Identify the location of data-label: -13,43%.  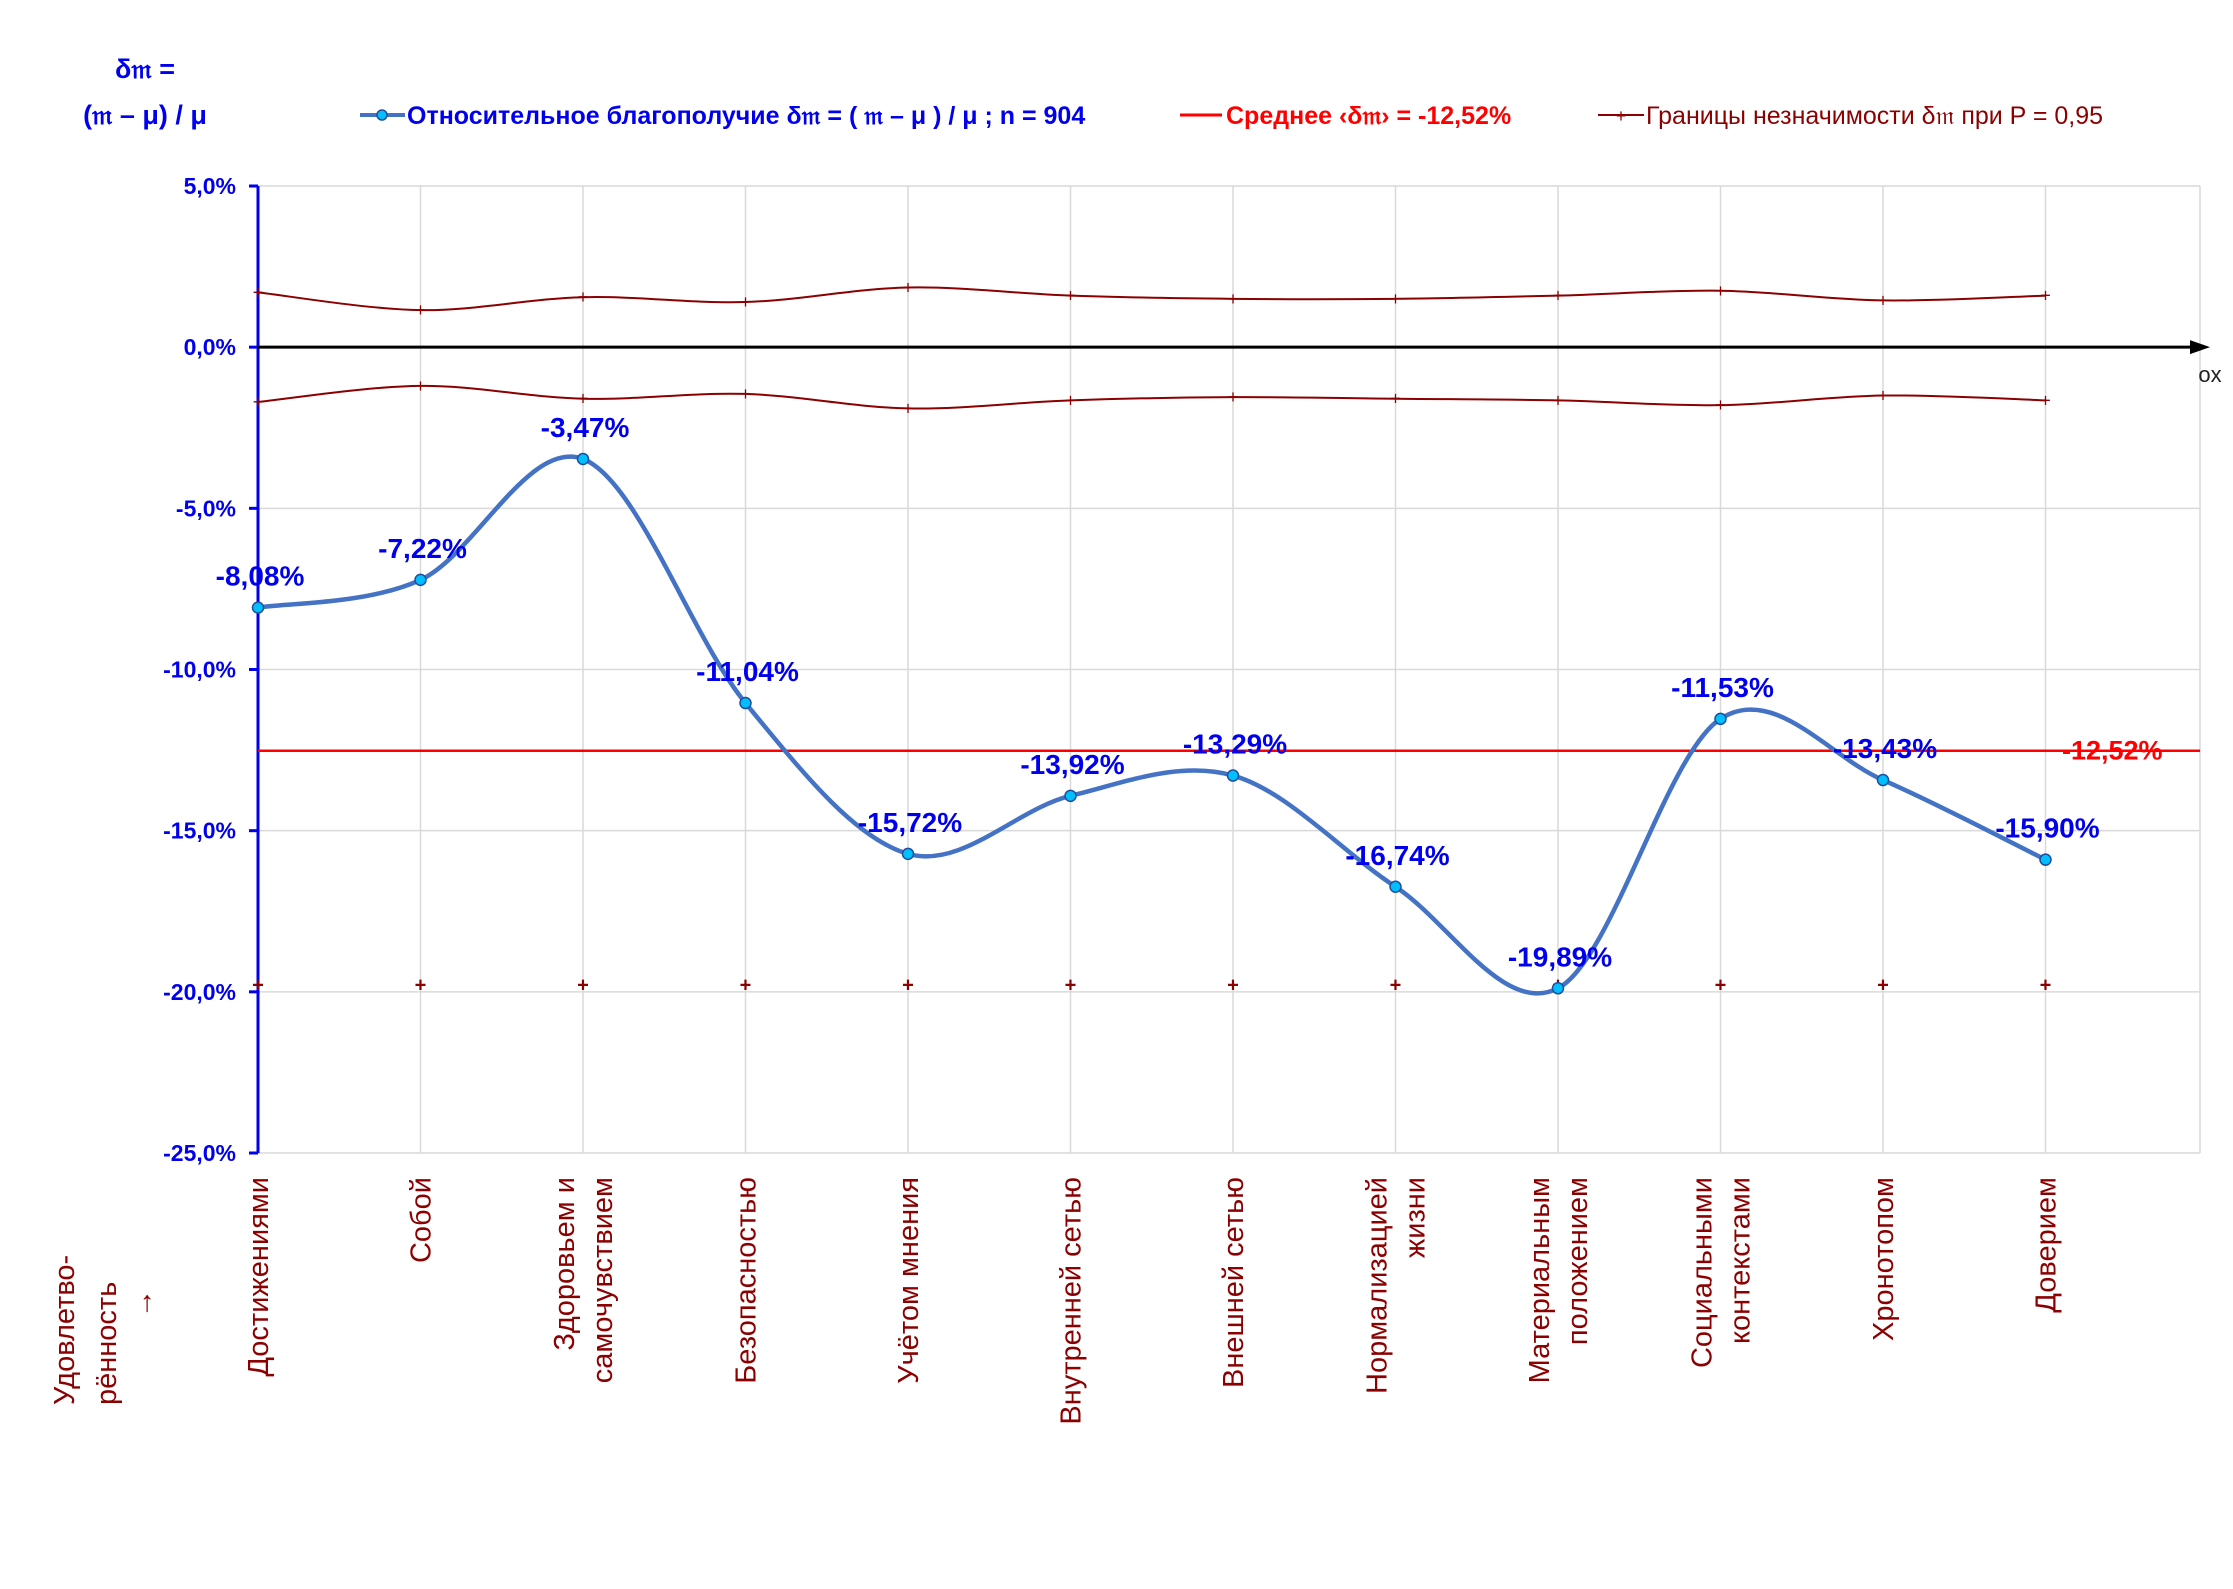
(1885, 748).